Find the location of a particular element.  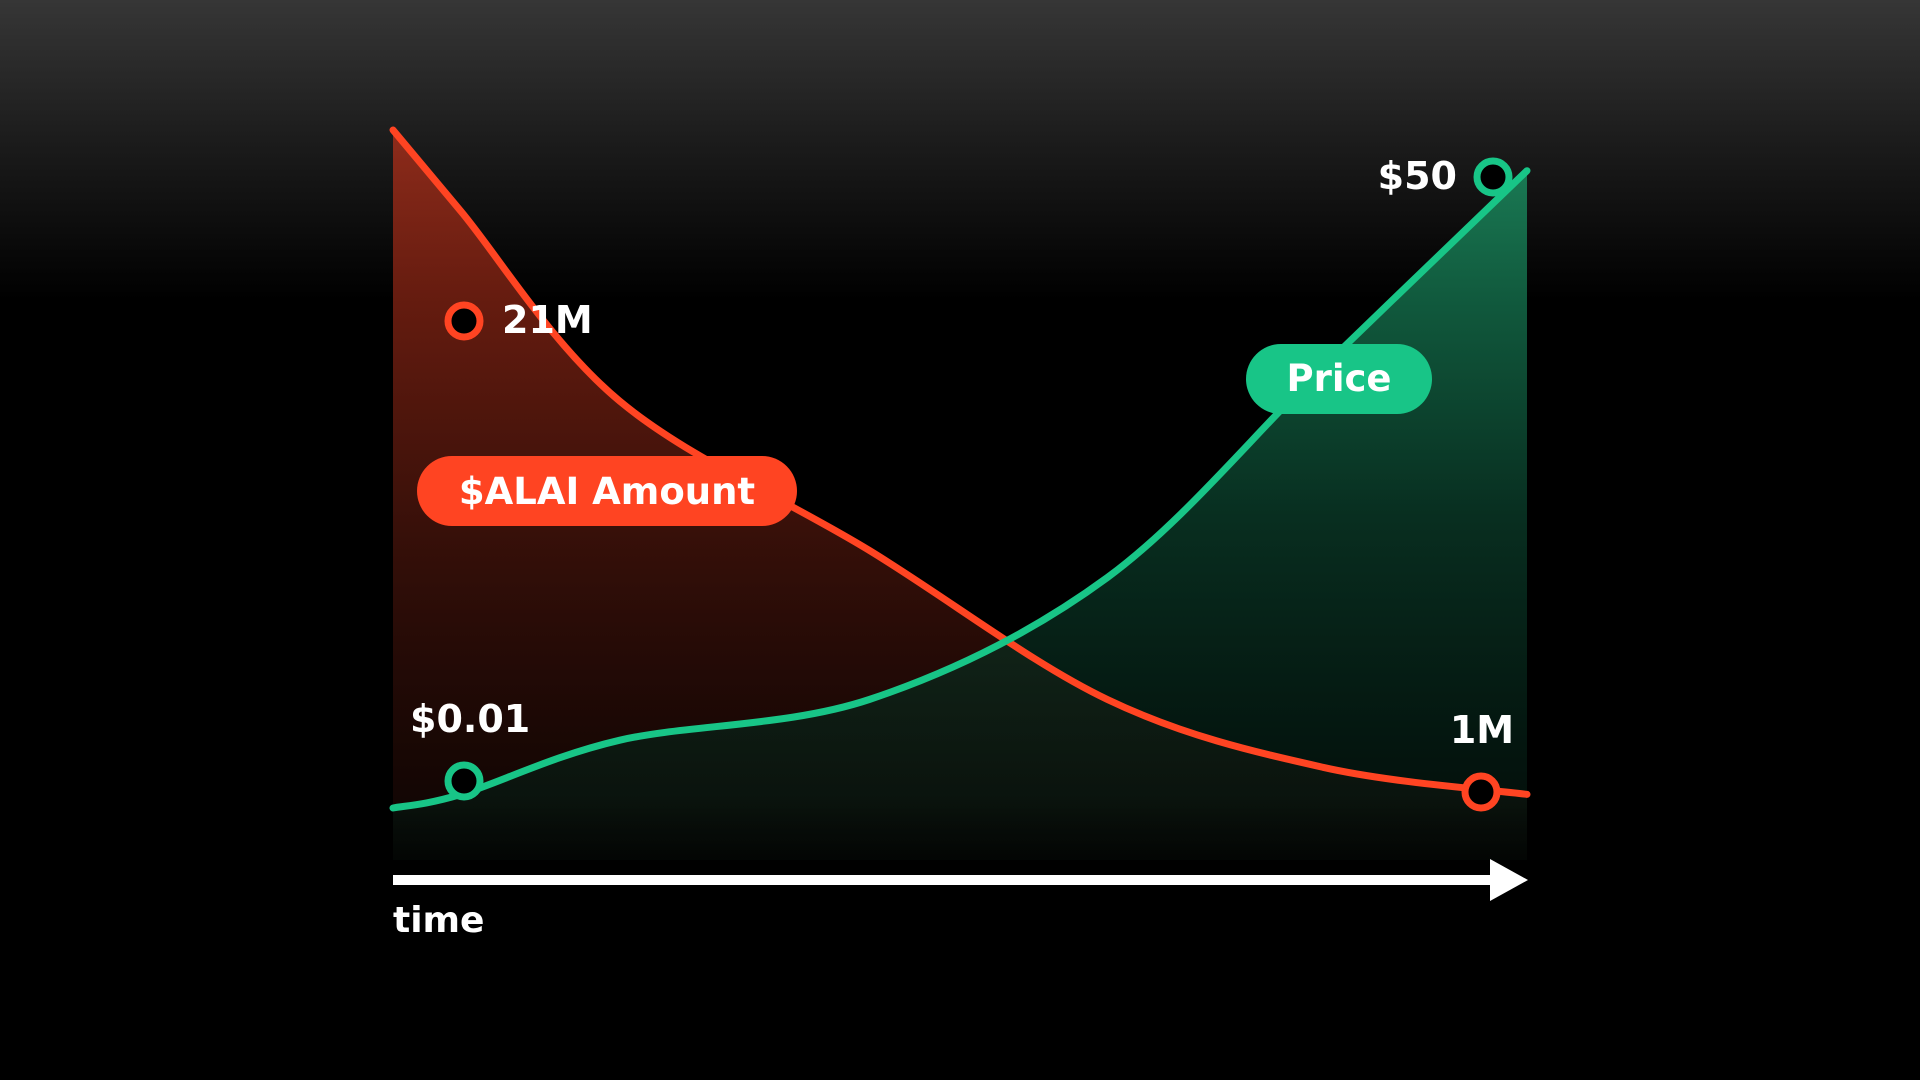

amount-end-marker is located at coordinates (1481, 792).